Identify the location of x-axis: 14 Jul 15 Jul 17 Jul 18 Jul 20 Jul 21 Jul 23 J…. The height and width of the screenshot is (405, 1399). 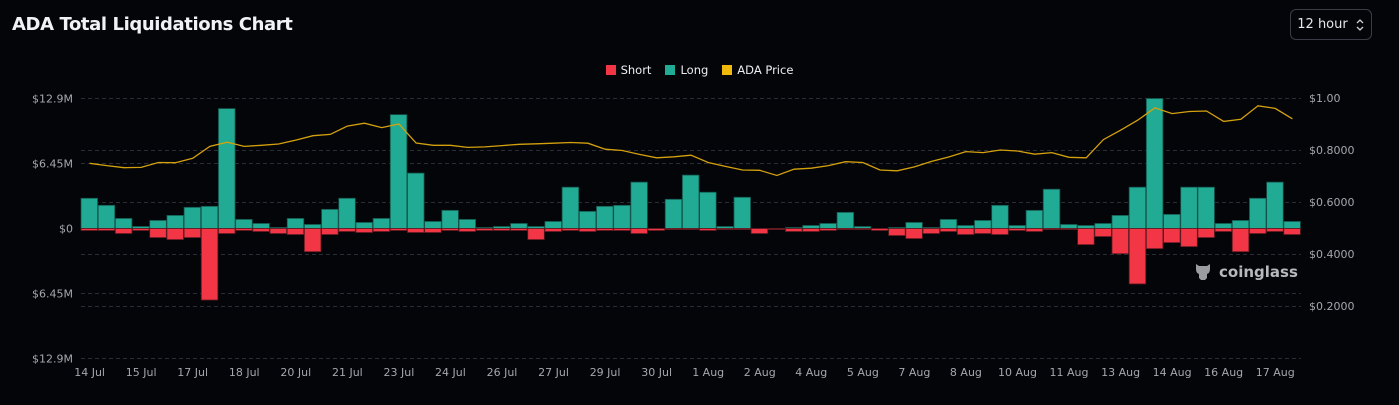
(684, 372).